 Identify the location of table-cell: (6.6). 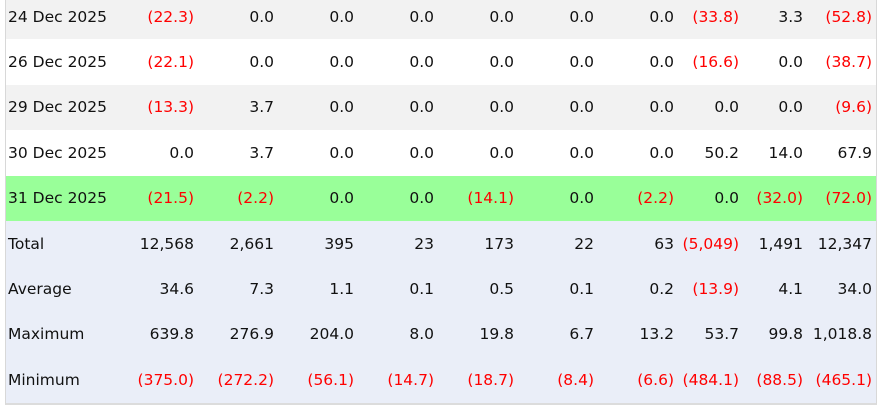
(638, 380).